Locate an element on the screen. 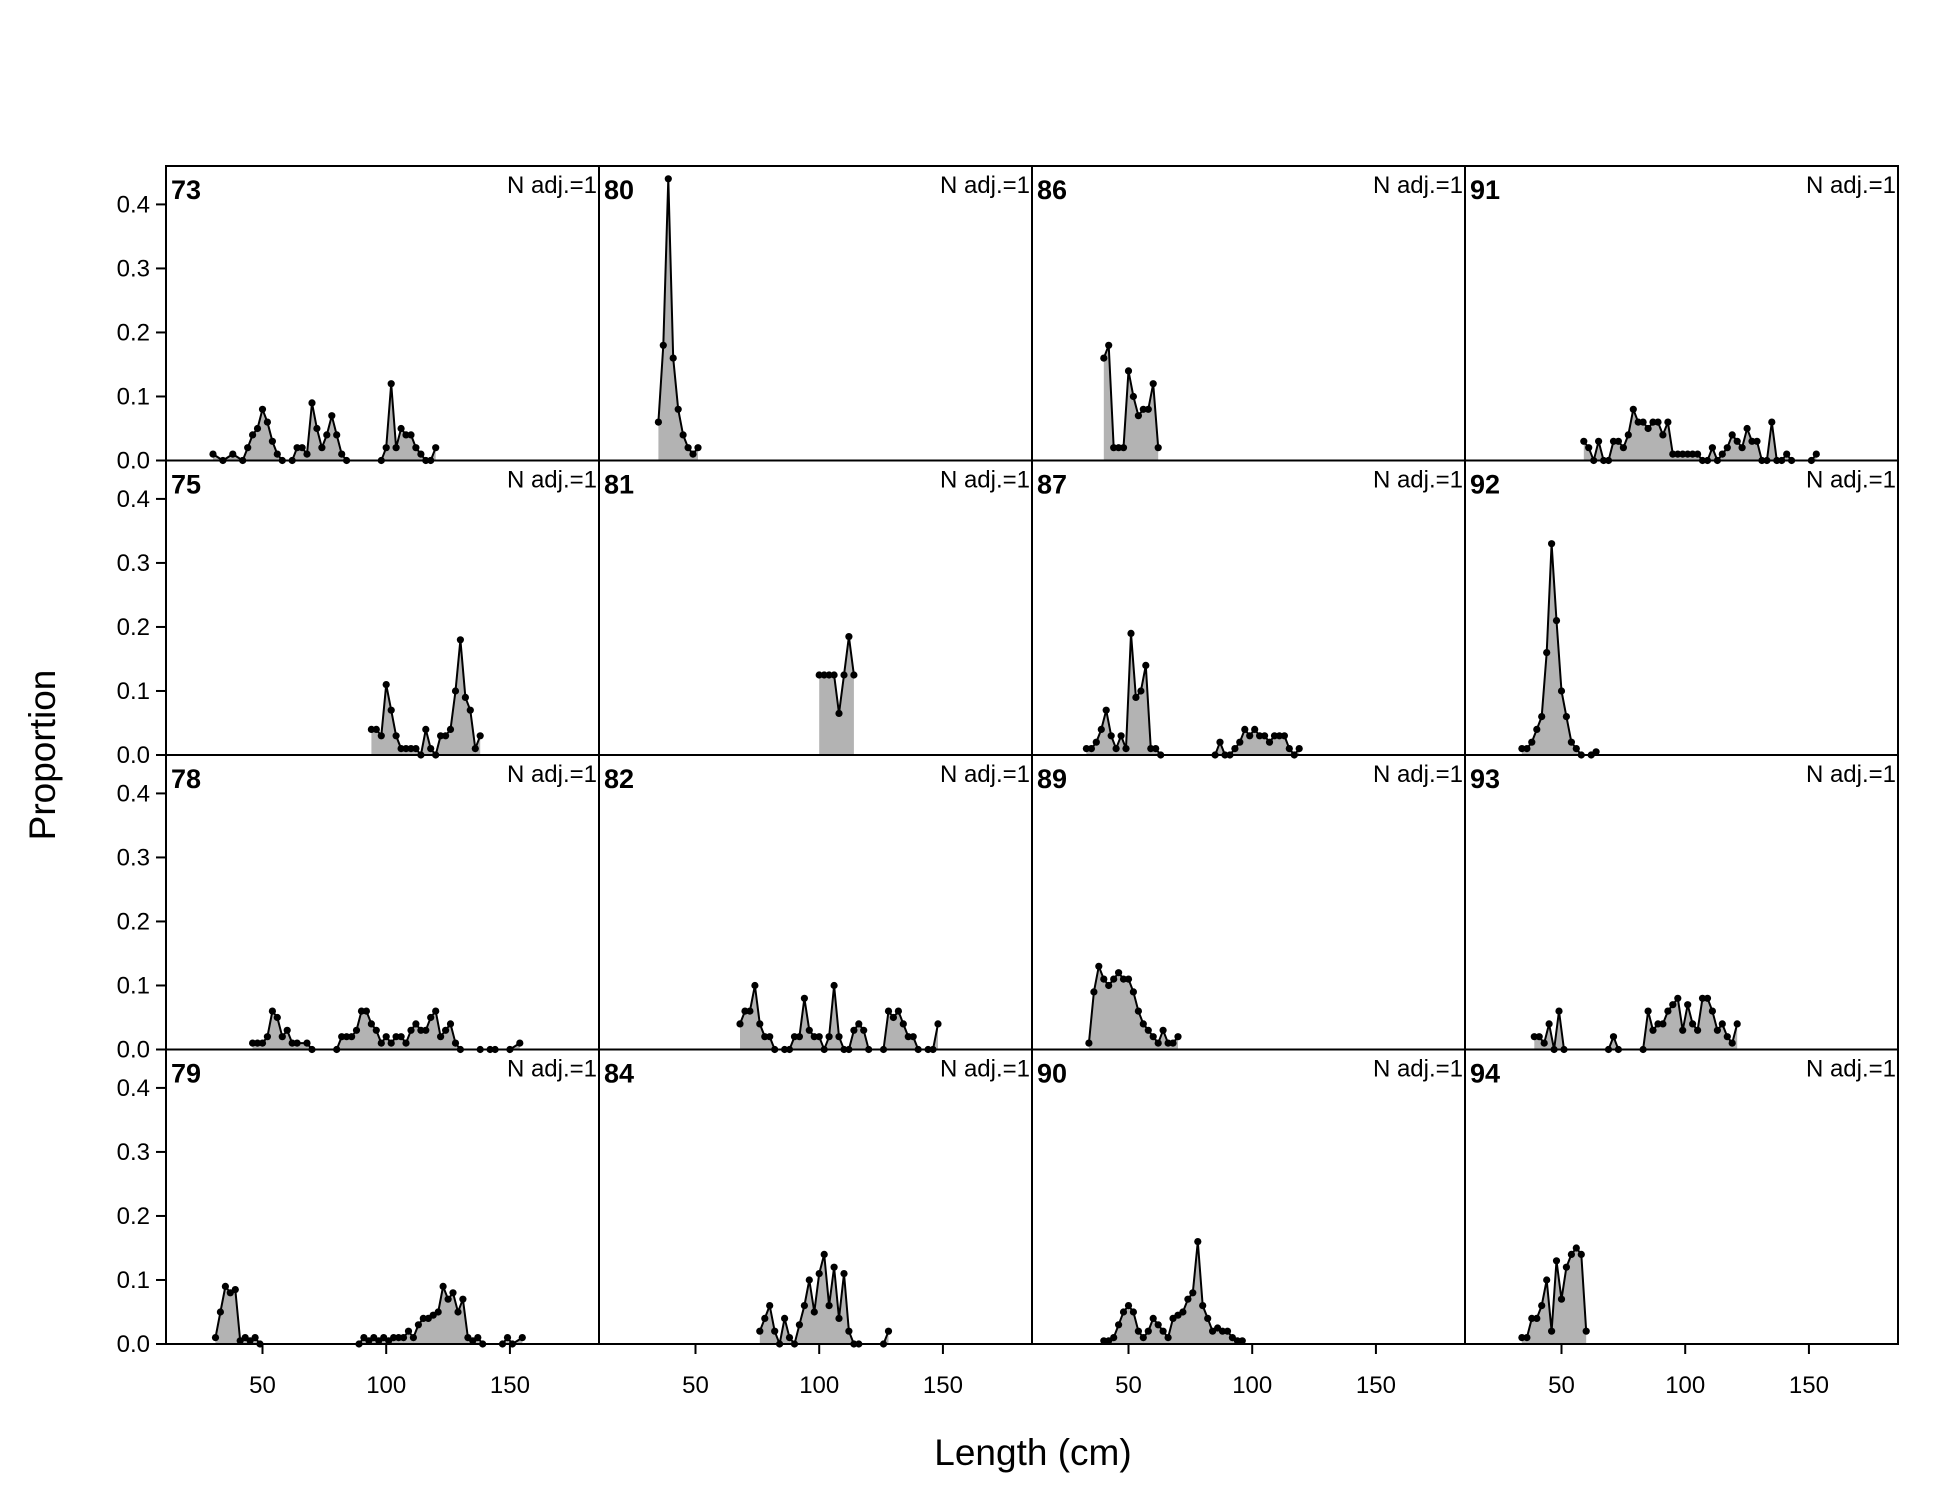 The width and height of the screenshot is (1950, 1500). panel-note-94: N adj.=1 is located at coordinates (1851, 1069).